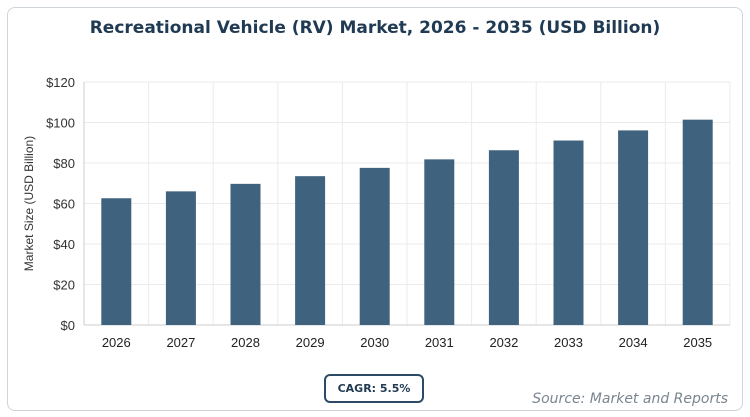 The height and width of the screenshot is (417, 750). What do you see at coordinates (180, 342) in the screenshot?
I see `x-tick-label: 2027` at bounding box center [180, 342].